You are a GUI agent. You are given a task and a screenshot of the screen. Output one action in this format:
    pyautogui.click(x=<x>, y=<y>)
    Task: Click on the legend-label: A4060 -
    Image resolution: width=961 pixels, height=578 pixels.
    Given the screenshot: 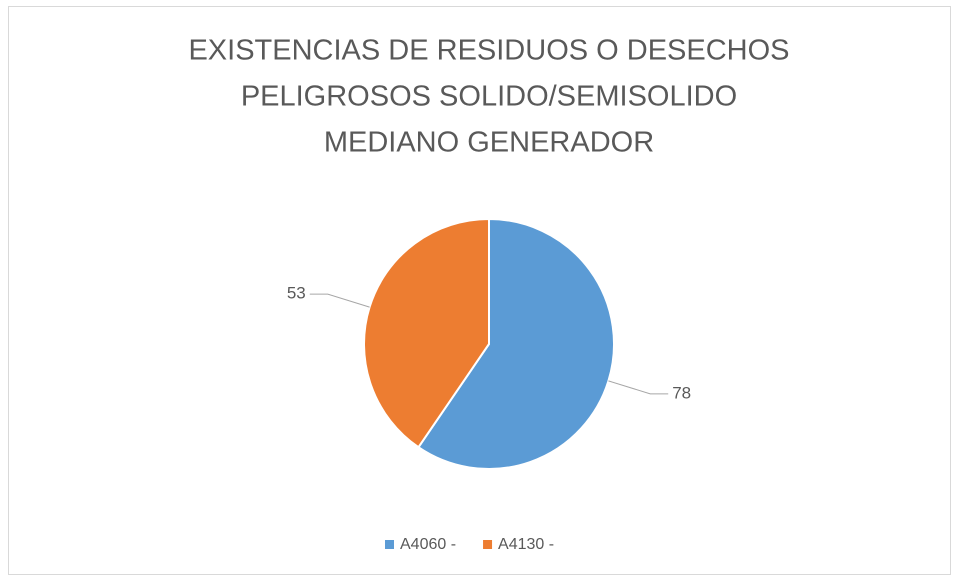 What is the action you would take?
    pyautogui.click(x=428, y=544)
    